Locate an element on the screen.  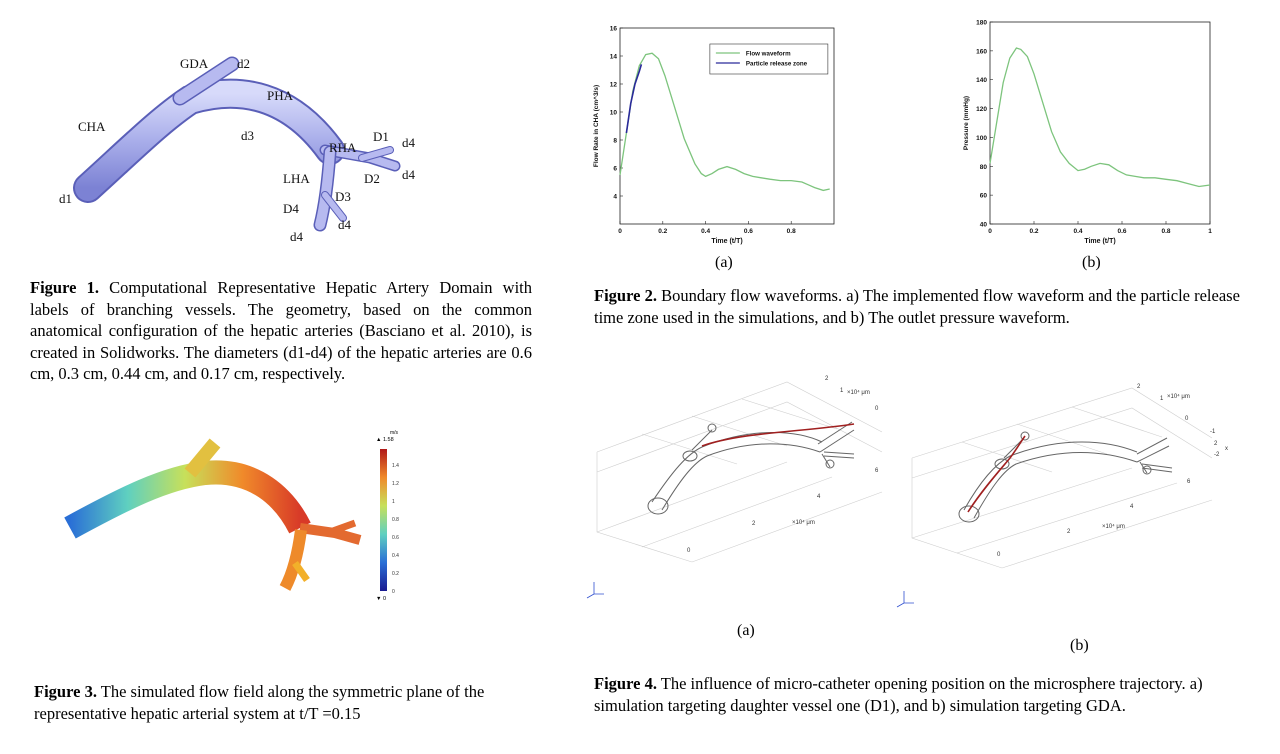
figure-4a-sublabel: (a) is located at coordinates (746, 630).